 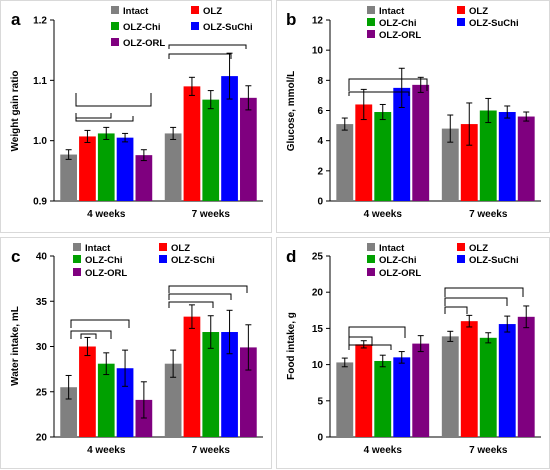 I want to click on y-tick-label: 0, so click(x=320, y=202).